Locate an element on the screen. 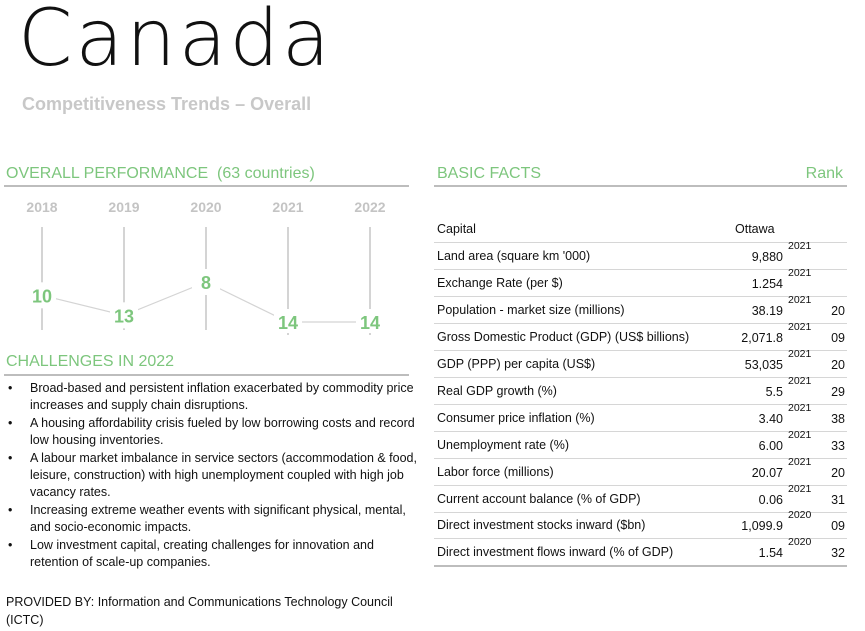 This screenshot has height=631, width=865. year-label: 2022 is located at coordinates (369, 207).